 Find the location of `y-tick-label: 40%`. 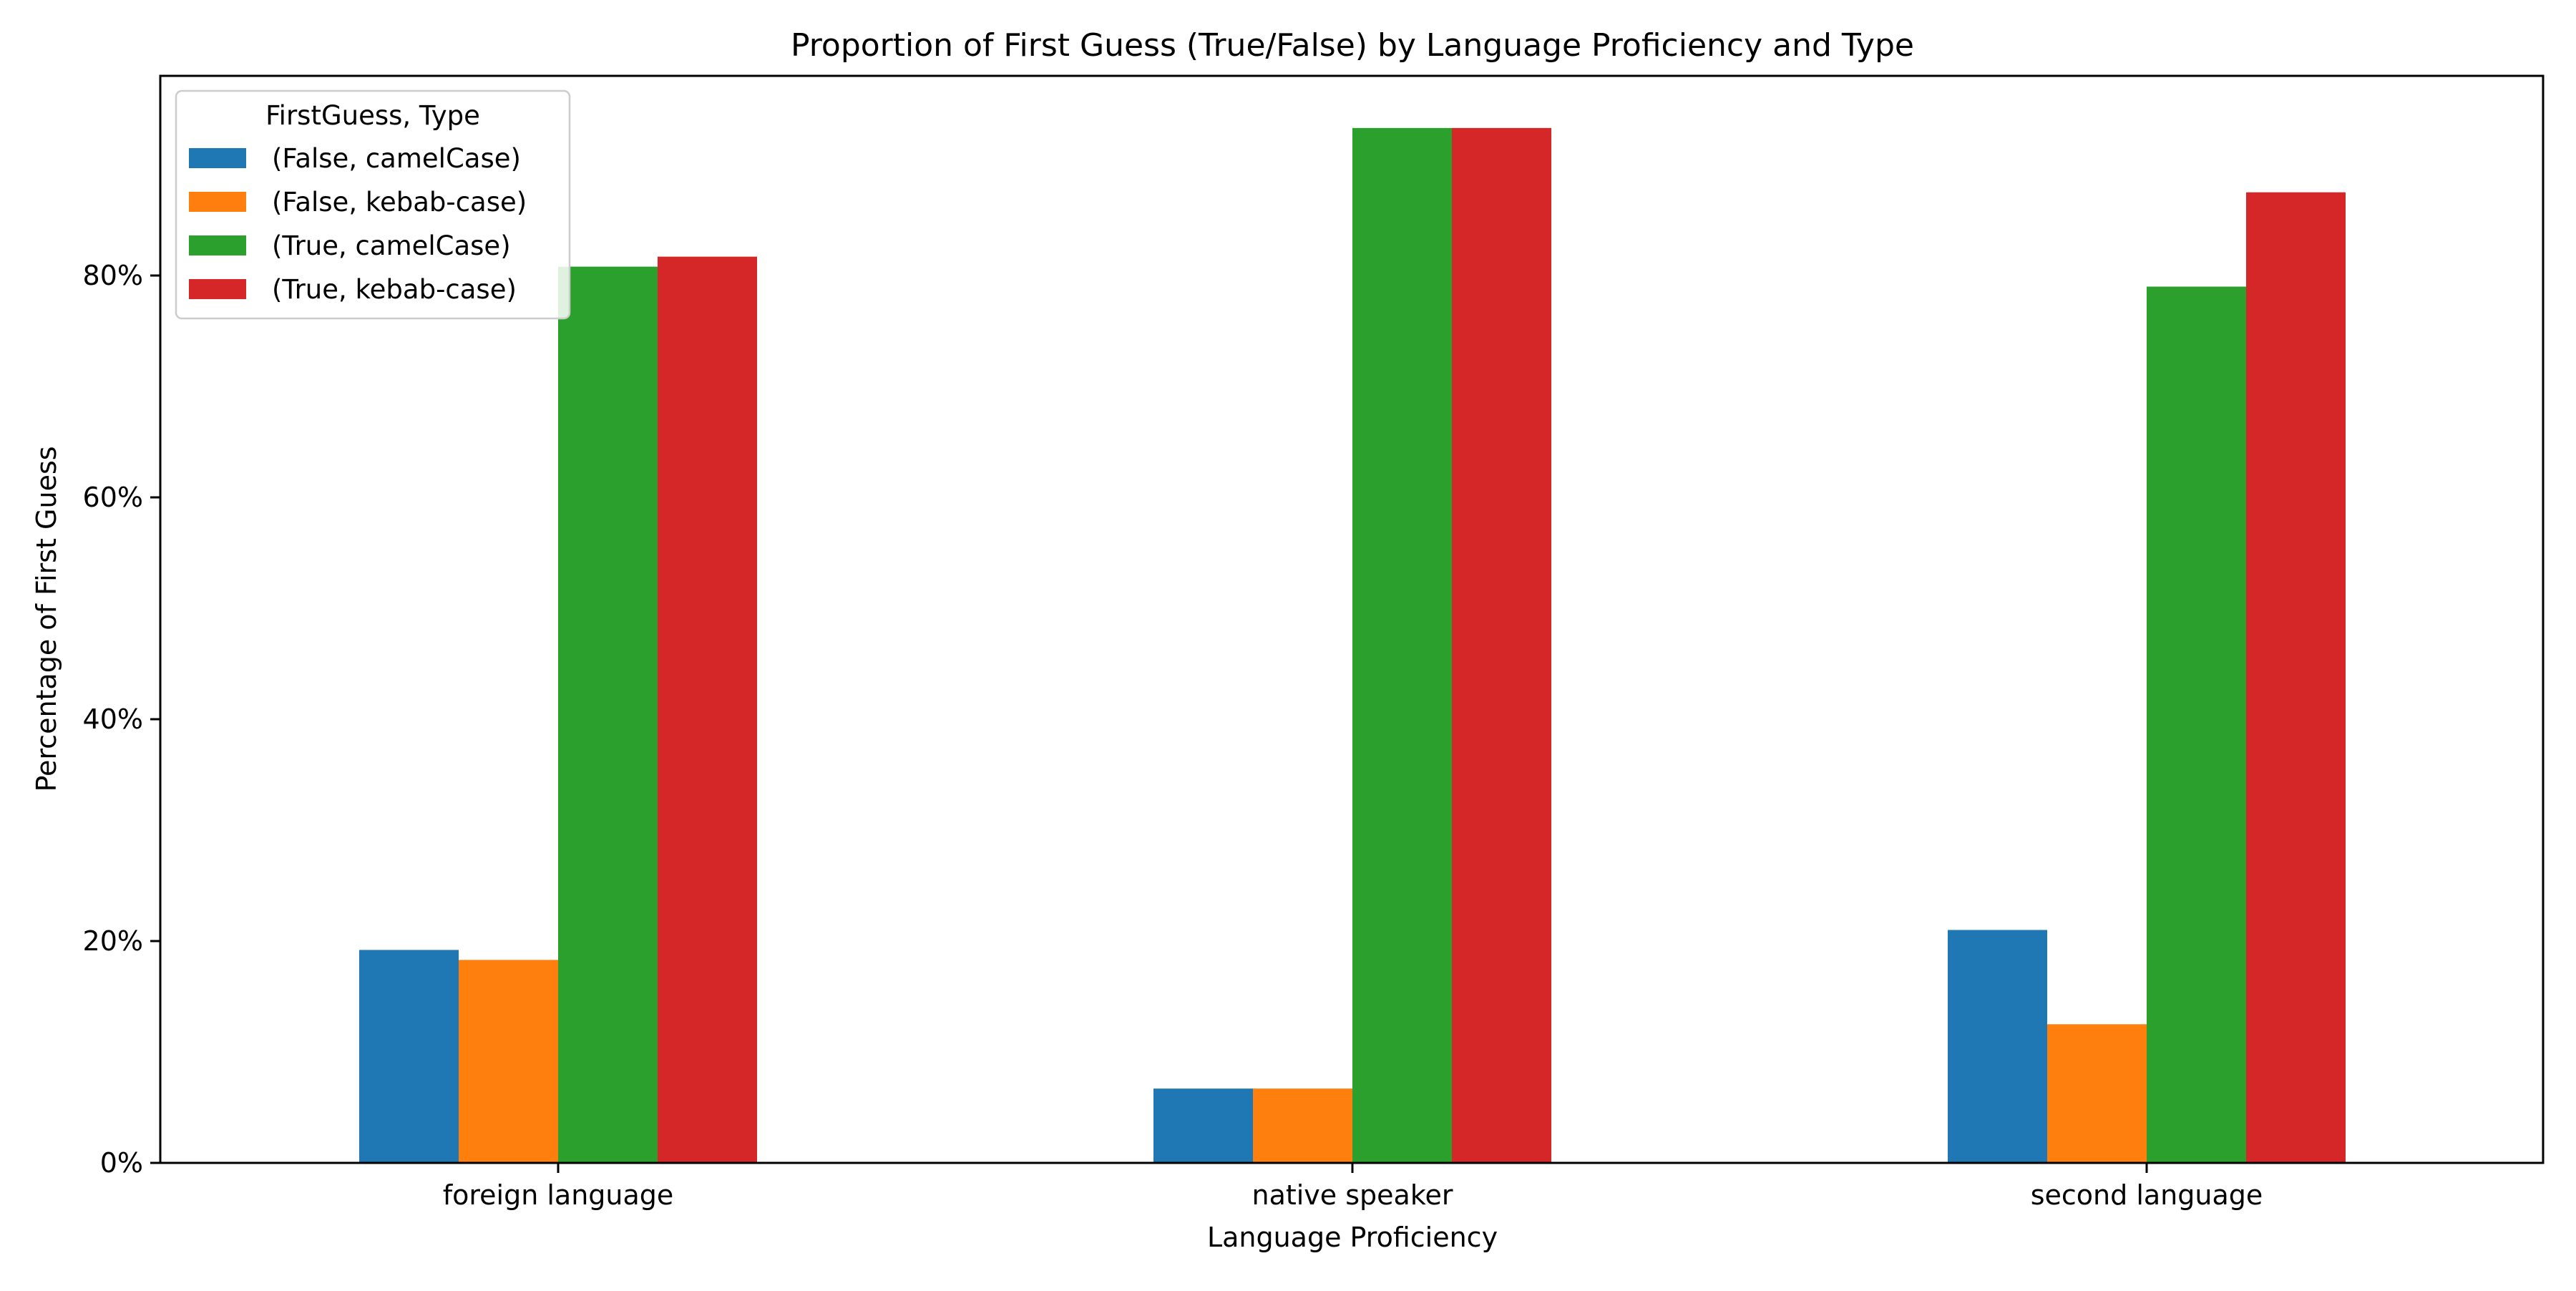

y-tick-label: 40% is located at coordinates (113, 719).